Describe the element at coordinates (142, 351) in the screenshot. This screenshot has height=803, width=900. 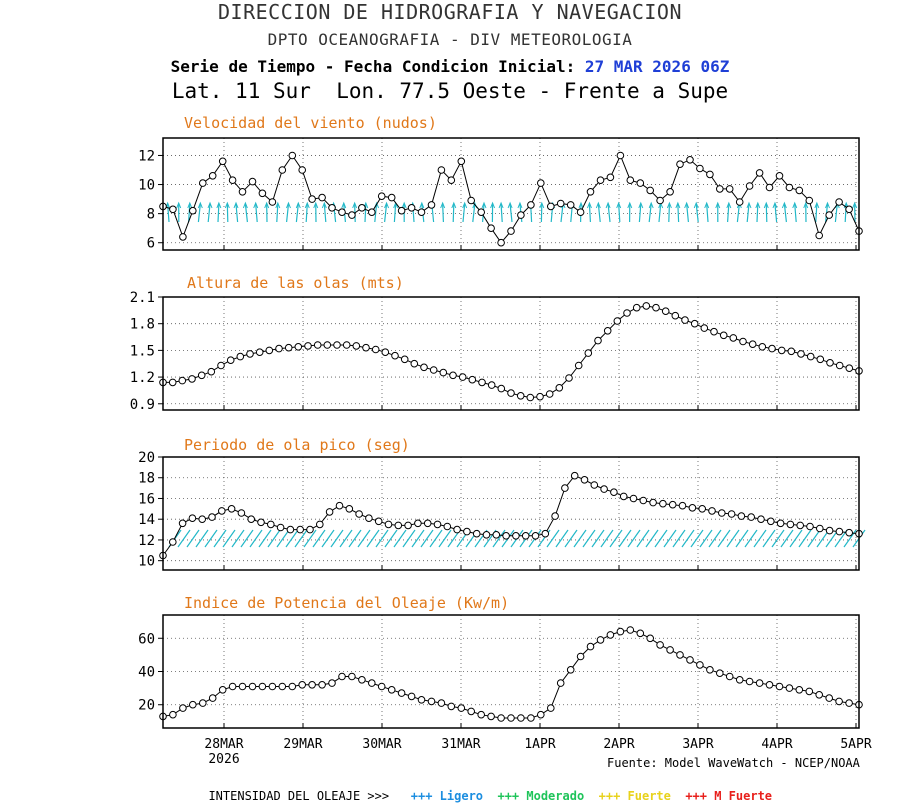
I see `y-tick-label: 1.5` at that location.